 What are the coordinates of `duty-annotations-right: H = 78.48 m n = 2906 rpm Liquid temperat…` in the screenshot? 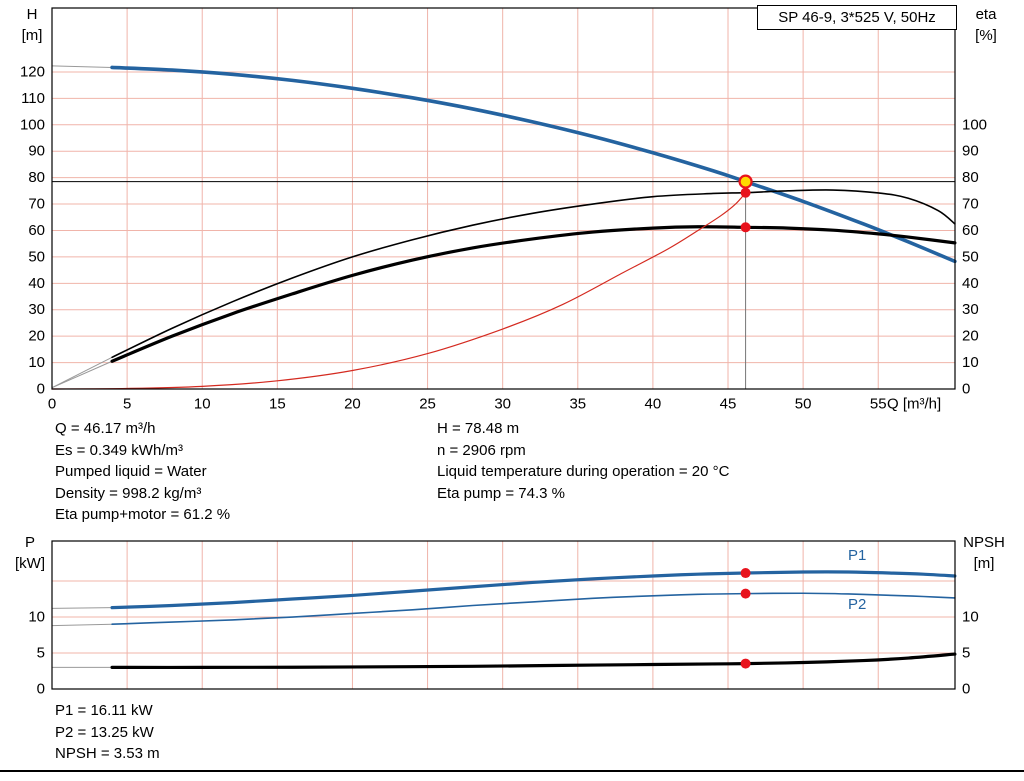 It's located at (583, 461).